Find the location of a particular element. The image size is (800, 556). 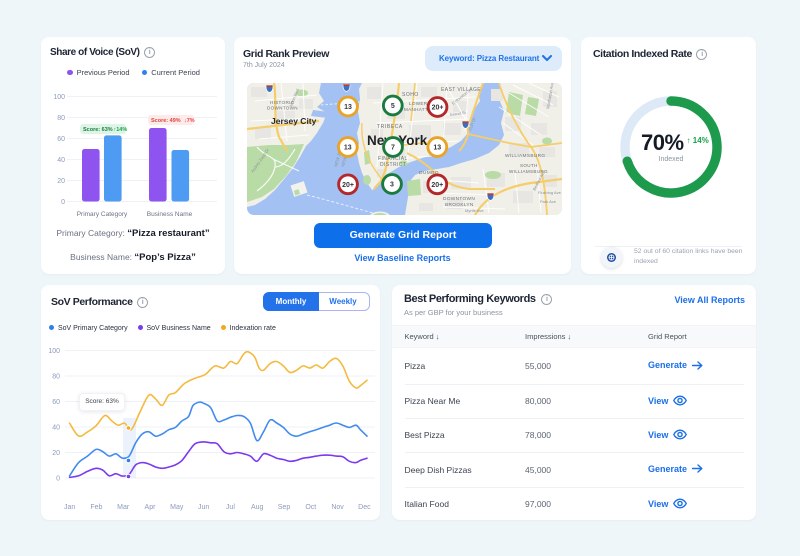

svg-text: Business Name is located at coordinates (170, 214).